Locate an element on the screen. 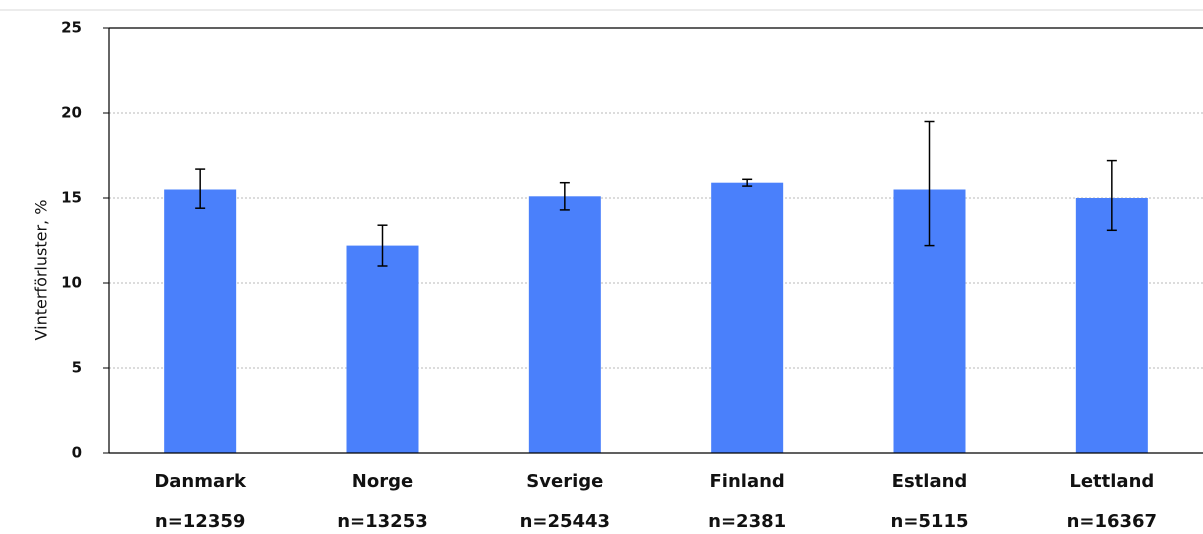 Image resolution: width=1203 pixels, height=534 pixels. x-category-label: Norge is located at coordinates (382, 481).